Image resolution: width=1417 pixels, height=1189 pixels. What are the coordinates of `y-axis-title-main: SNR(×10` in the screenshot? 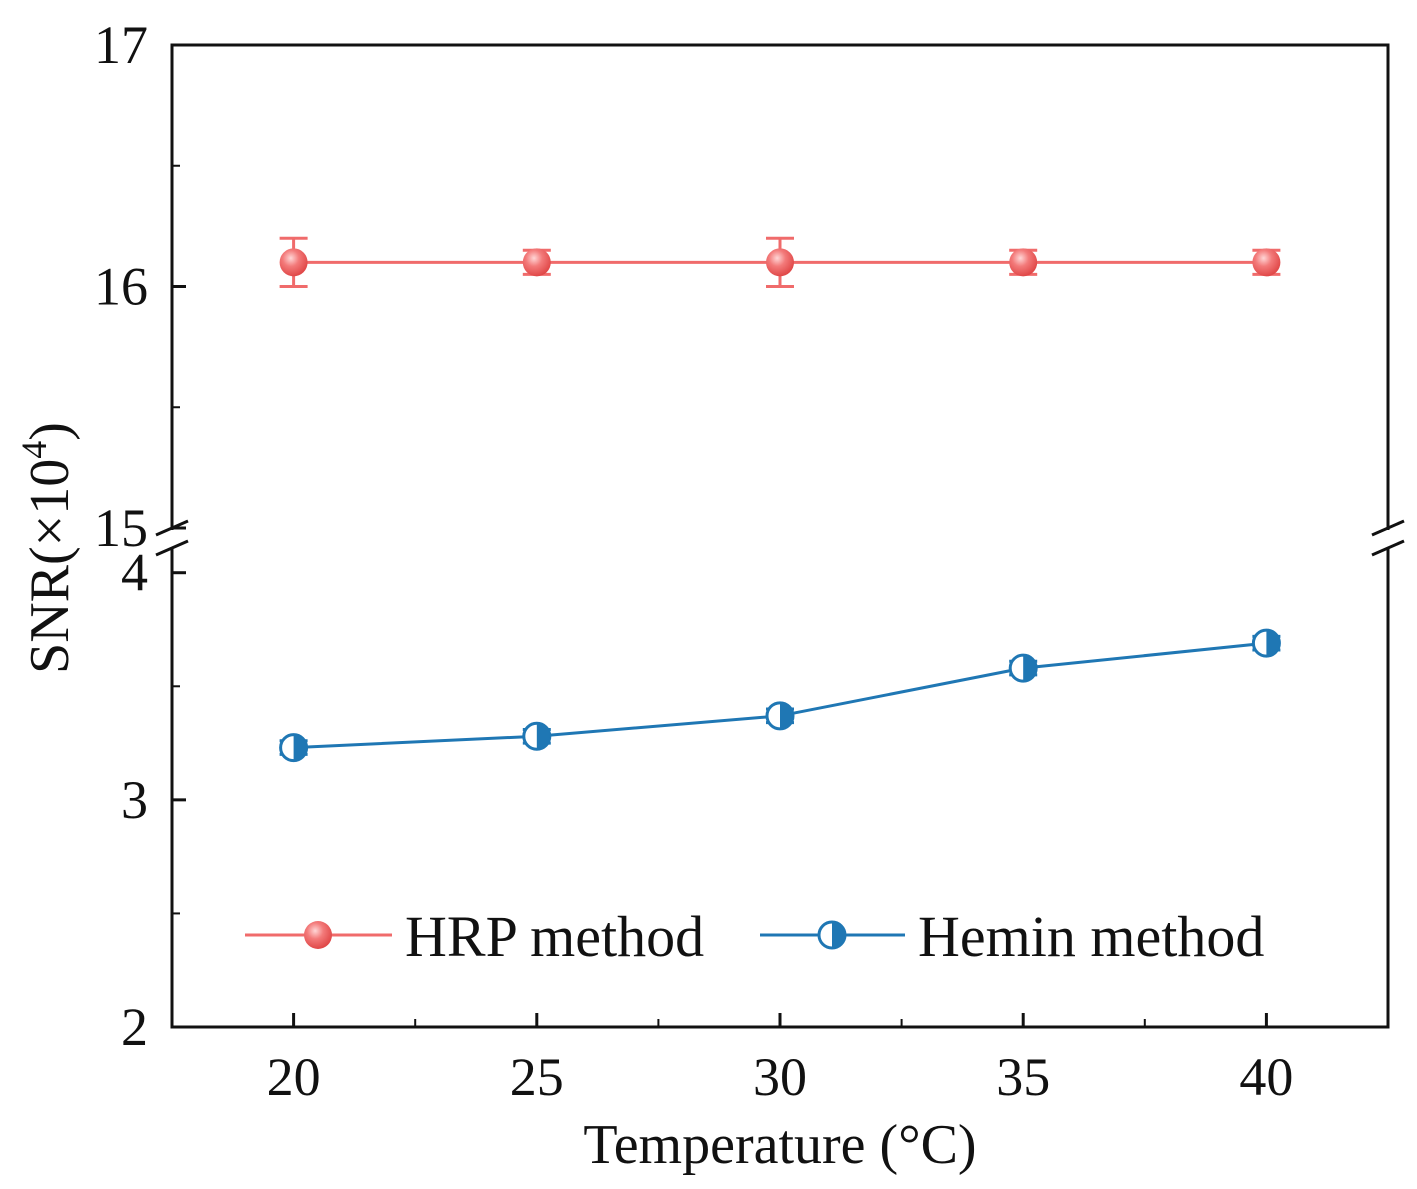 It's located at (50, 566).